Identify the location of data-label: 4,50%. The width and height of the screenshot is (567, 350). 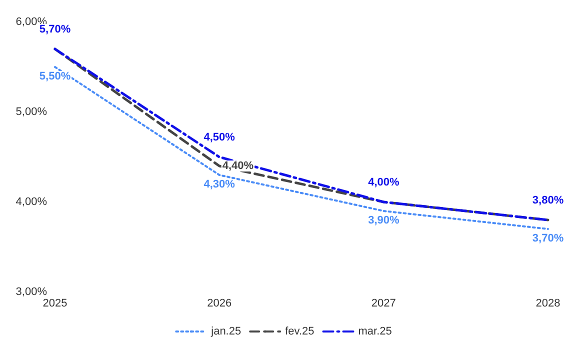
(220, 138).